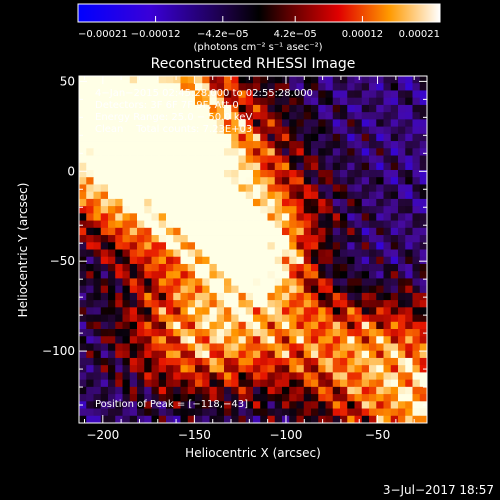 The image size is (500, 500). I want to click on y-tick-label: 50, so click(67, 81).